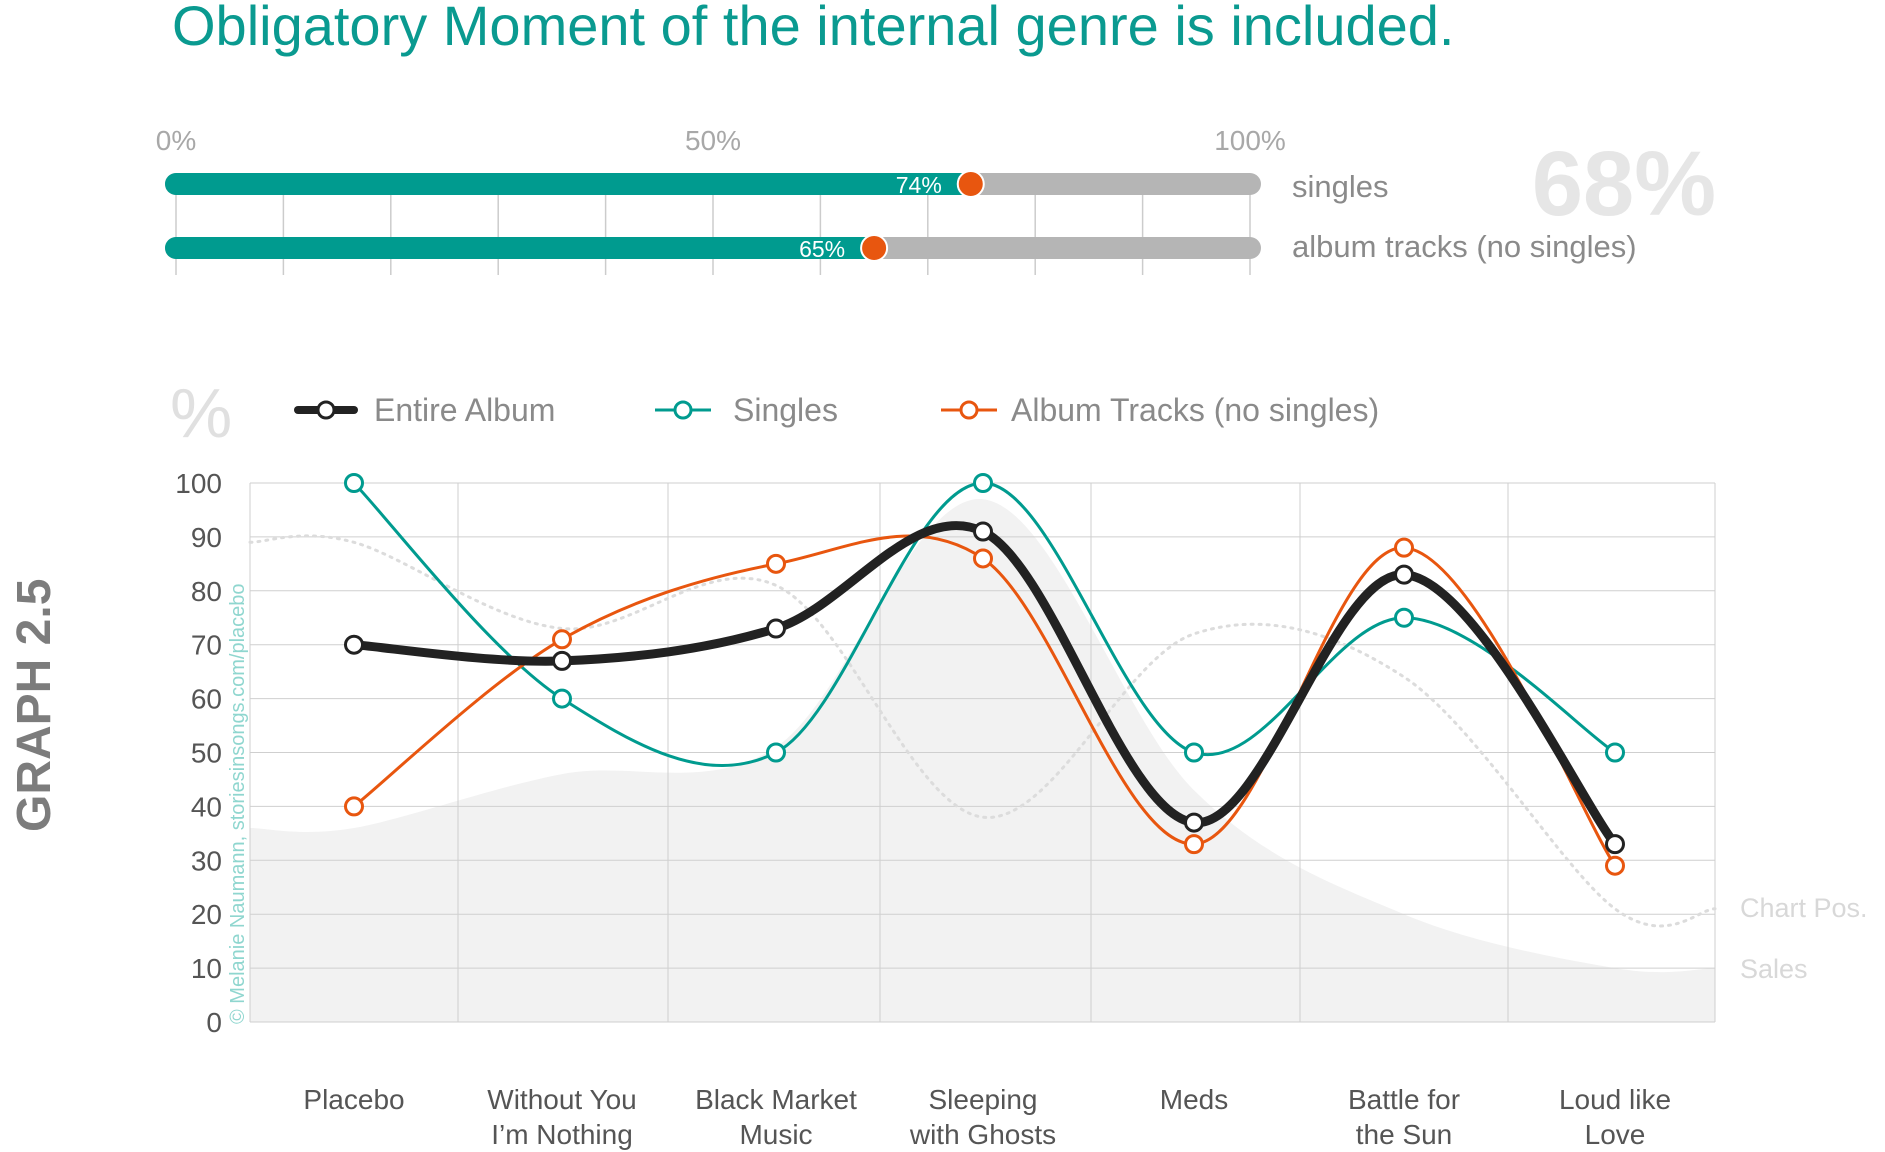 The width and height of the screenshot is (1885, 1152). Describe the element at coordinates (206, 699) in the screenshot. I see `y-tick-label: 60` at that location.